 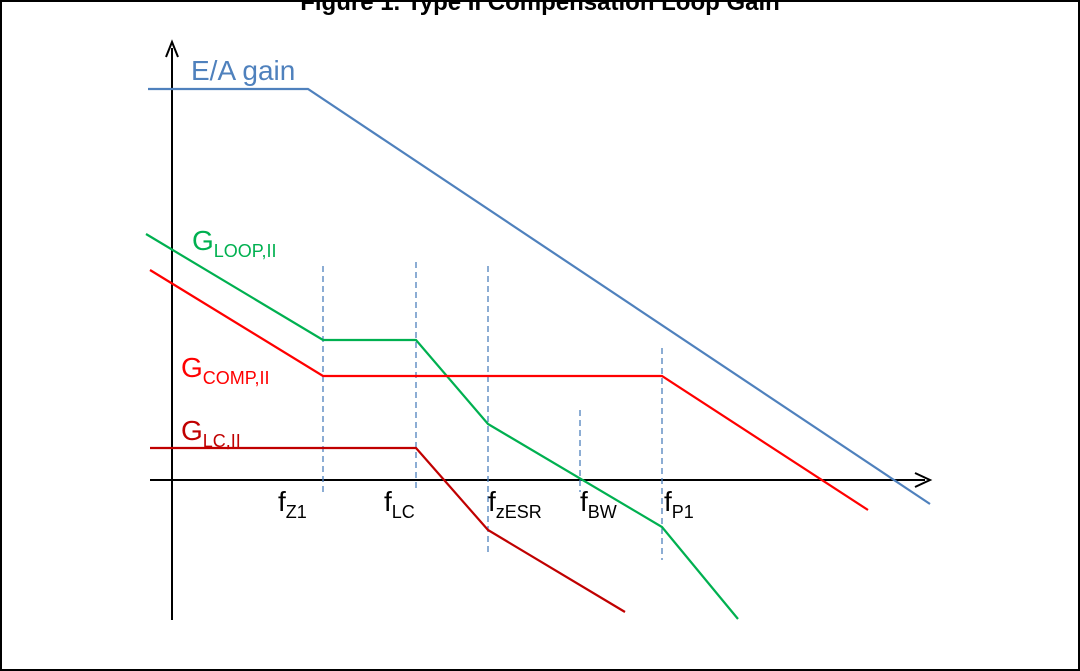 I want to click on loop-label-main: G, so click(x=203, y=240).